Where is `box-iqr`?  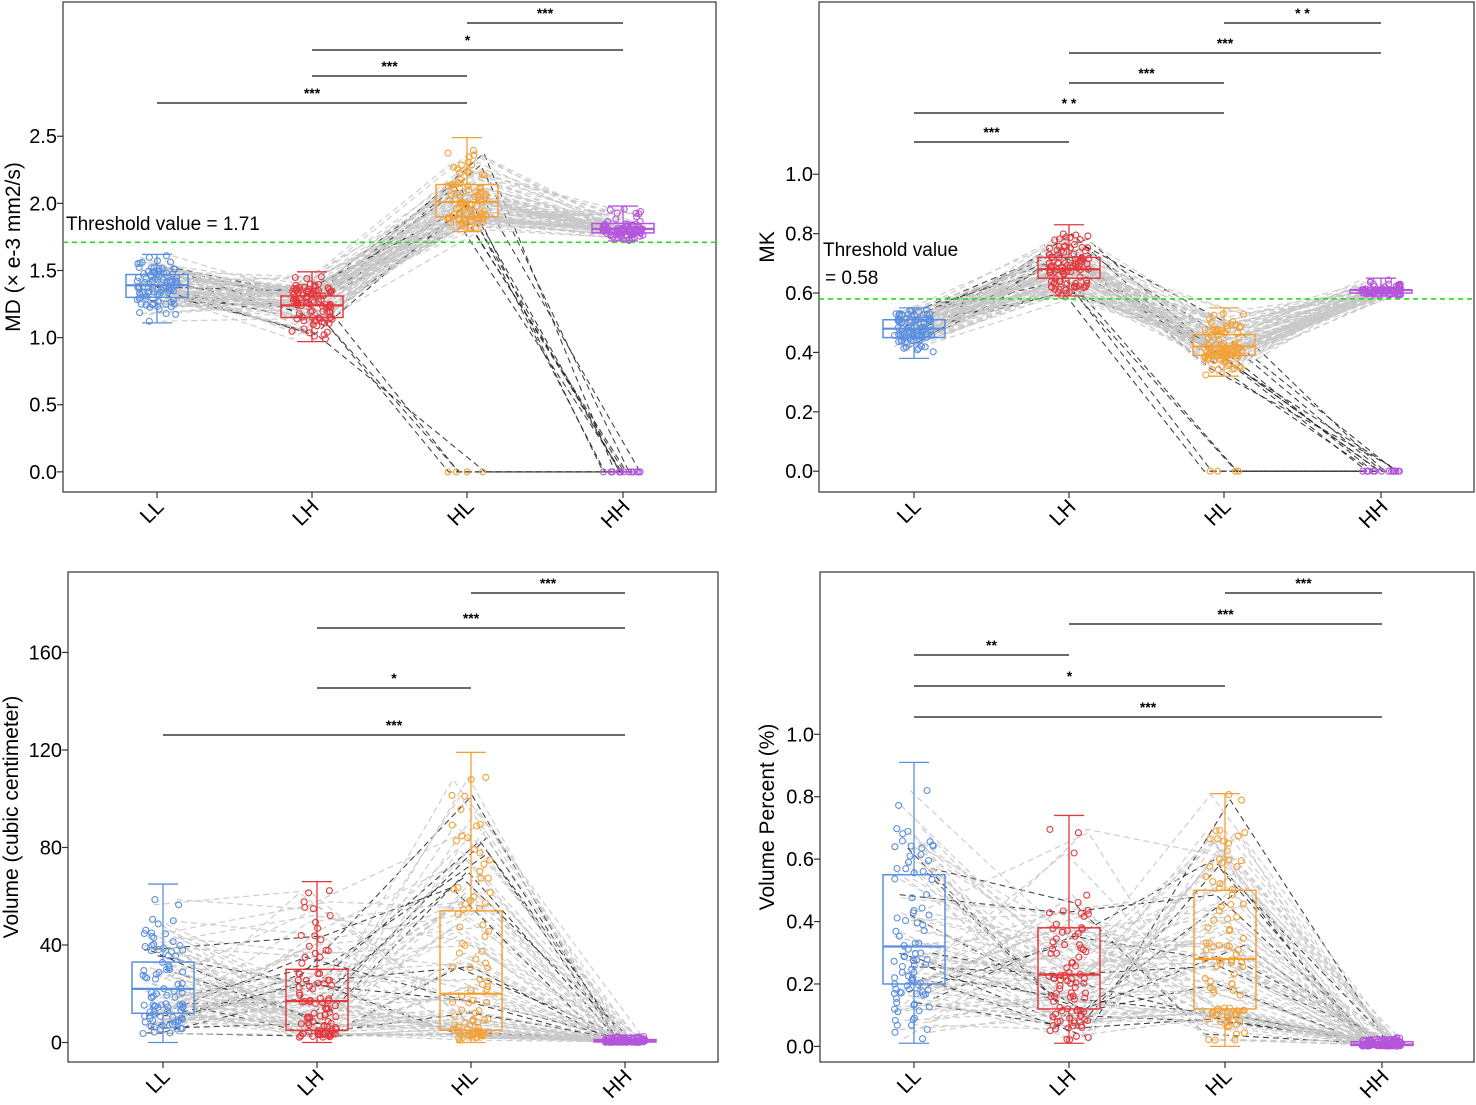
box-iqr is located at coordinates (312, 307).